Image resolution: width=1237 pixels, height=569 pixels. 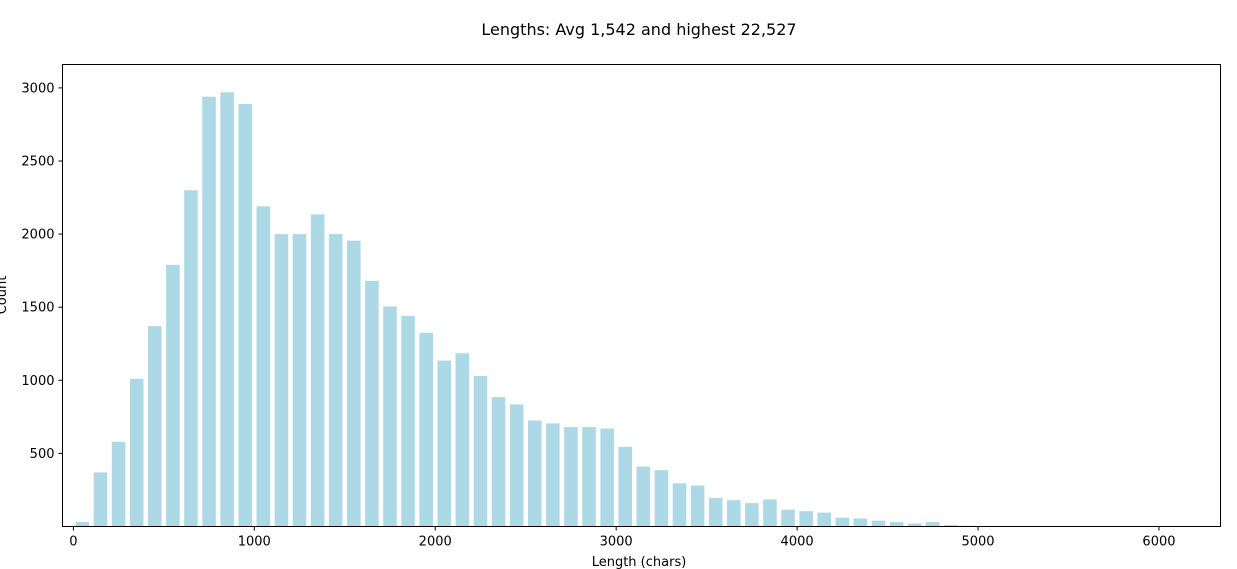 I want to click on y-axis: 500 1000 1500 2000 2500 3000, so click(x=42, y=271).